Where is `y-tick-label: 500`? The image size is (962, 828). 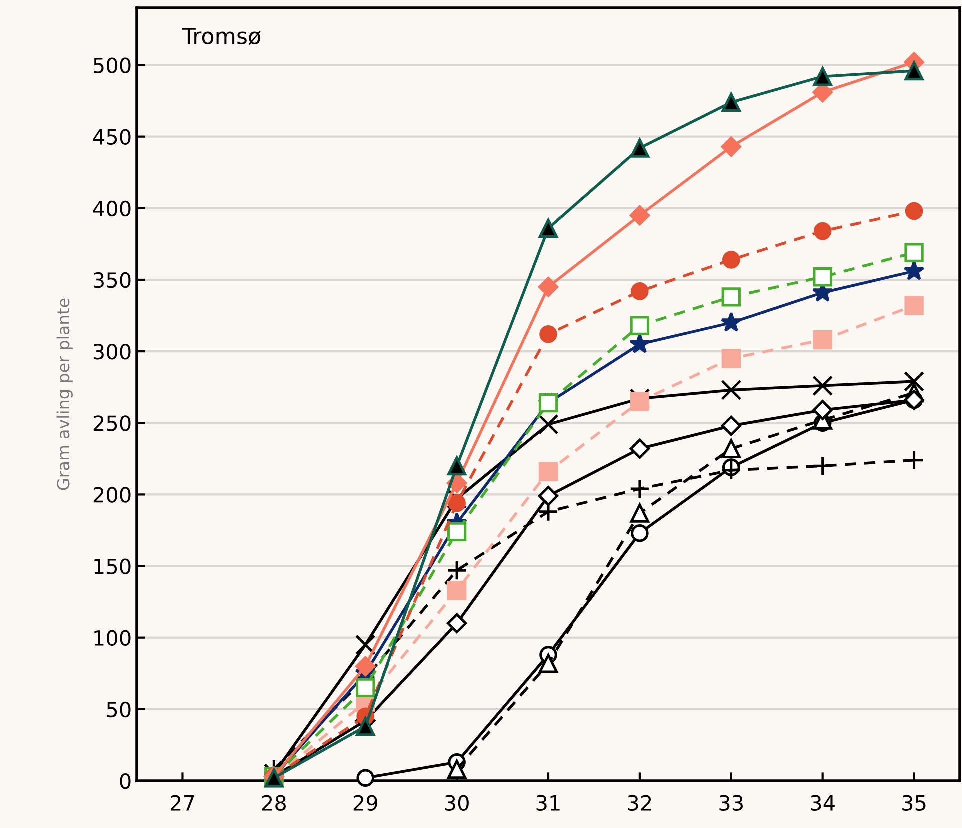 y-tick-label: 500 is located at coordinates (112, 66).